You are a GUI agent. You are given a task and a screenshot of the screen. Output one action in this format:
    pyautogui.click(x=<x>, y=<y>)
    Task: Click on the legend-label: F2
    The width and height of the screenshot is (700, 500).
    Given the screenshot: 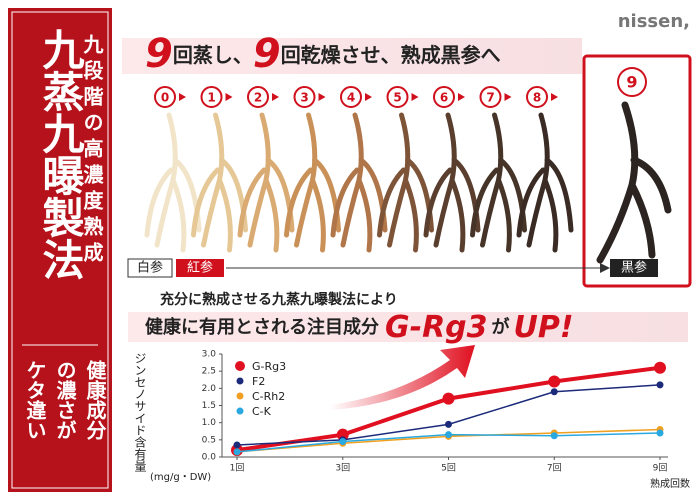 What is the action you would take?
    pyautogui.click(x=258, y=381)
    